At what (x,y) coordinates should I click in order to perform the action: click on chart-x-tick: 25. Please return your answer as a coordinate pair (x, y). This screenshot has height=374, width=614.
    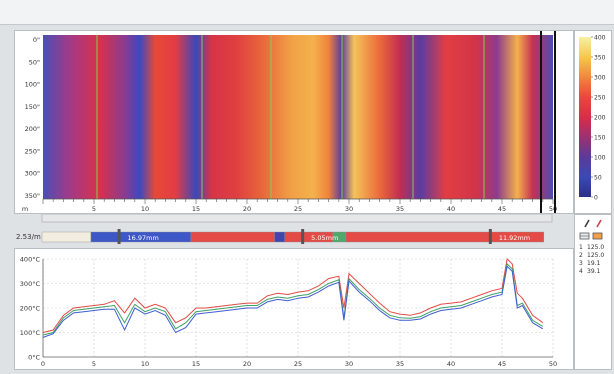
    Looking at the image, I should click on (298, 364).